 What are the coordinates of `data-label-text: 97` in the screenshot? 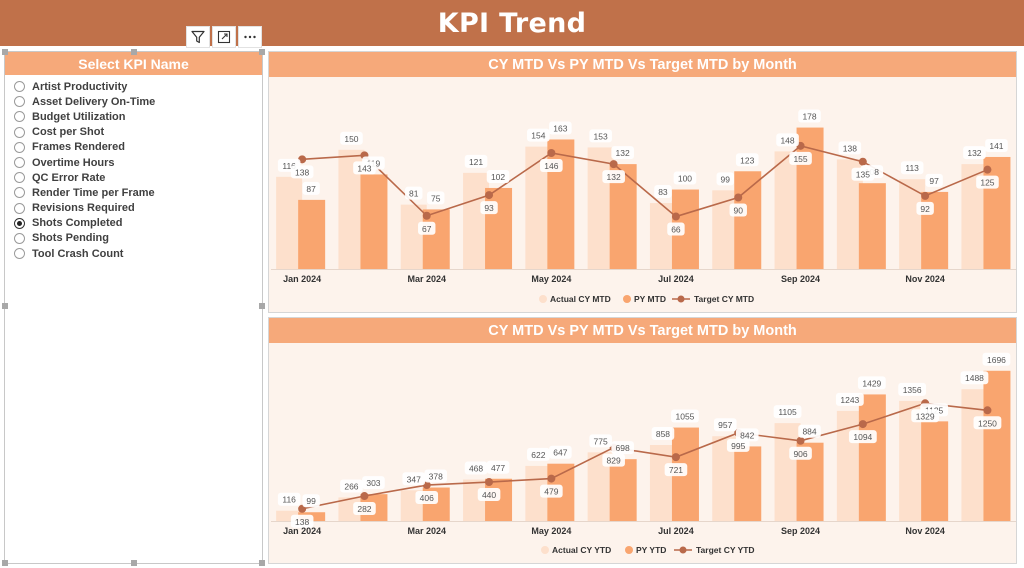 It's located at (934, 181).